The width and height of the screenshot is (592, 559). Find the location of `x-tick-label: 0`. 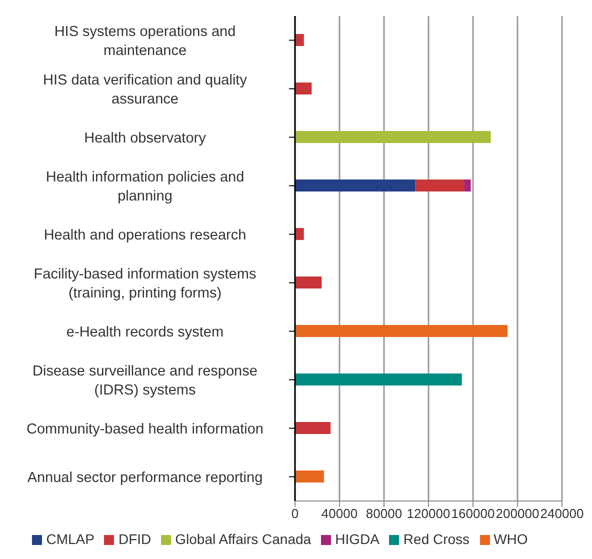

x-tick-label: 0 is located at coordinates (295, 514).